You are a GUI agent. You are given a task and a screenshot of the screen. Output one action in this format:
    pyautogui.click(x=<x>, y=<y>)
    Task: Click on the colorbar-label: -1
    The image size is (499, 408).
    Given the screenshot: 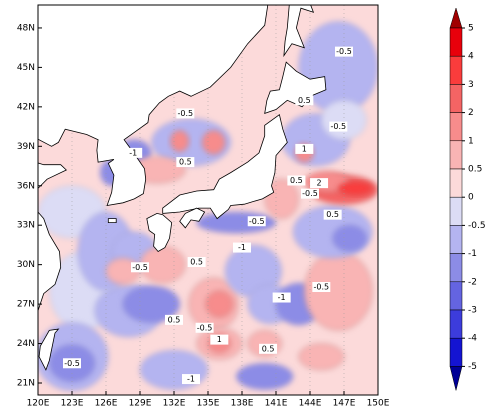 What is the action you would take?
    pyautogui.click(x=472, y=254)
    